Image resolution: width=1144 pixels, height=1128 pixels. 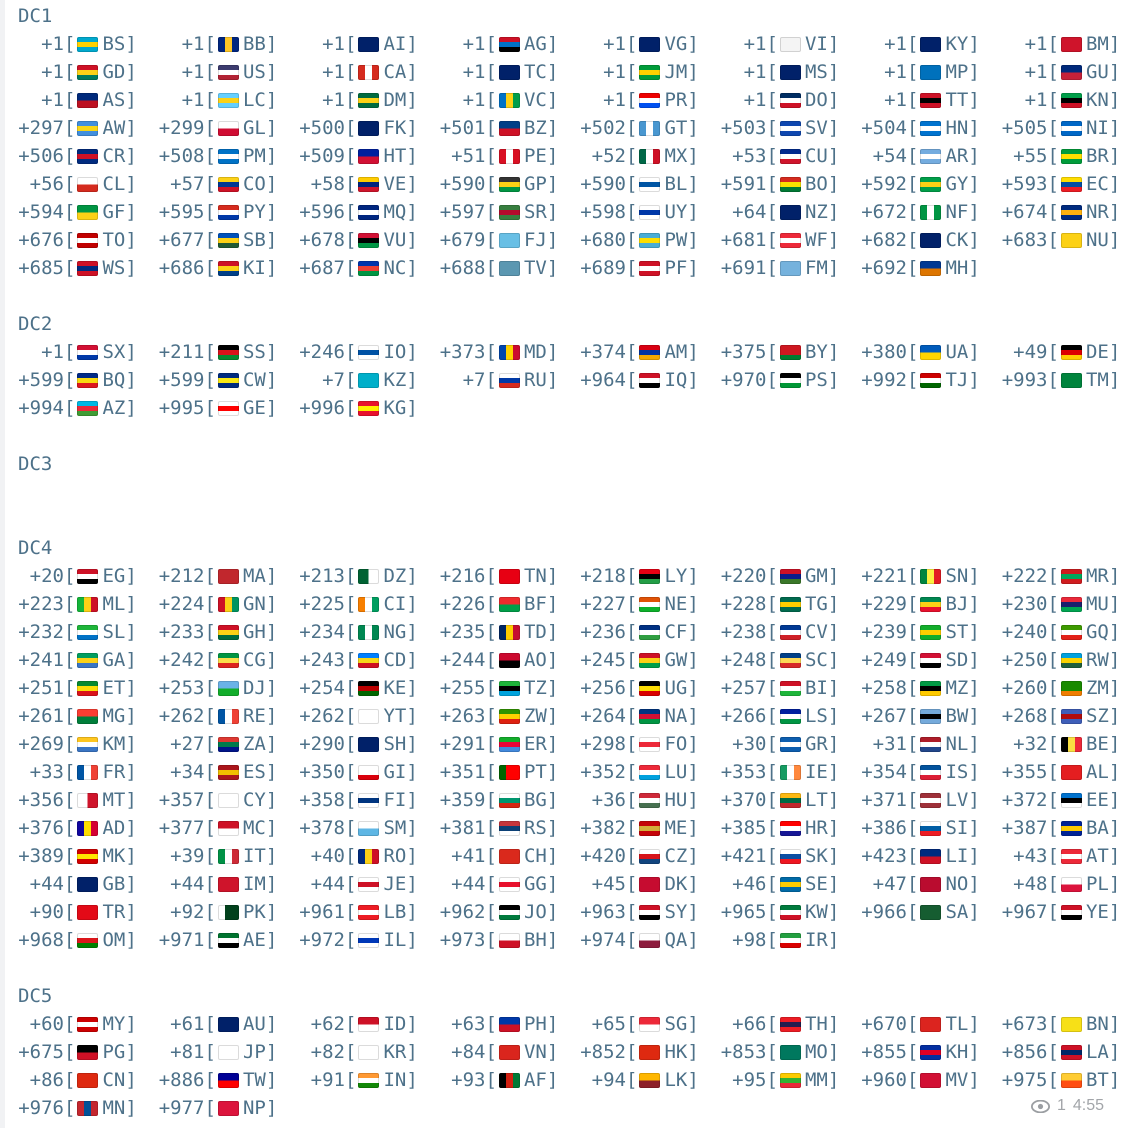 What do you see at coordinates (369, 156) in the screenshot?
I see `flag-icon-ht` at bounding box center [369, 156].